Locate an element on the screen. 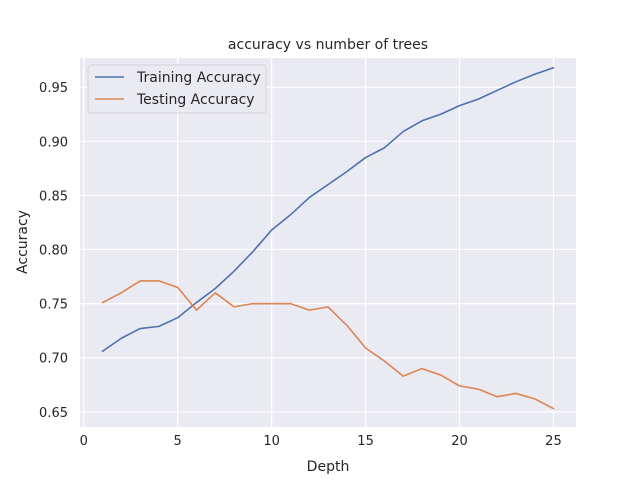 Image resolution: width=640 pixels, height=484 pixels. y-tick-label: 0.75 is located at coordinates (53, 305).